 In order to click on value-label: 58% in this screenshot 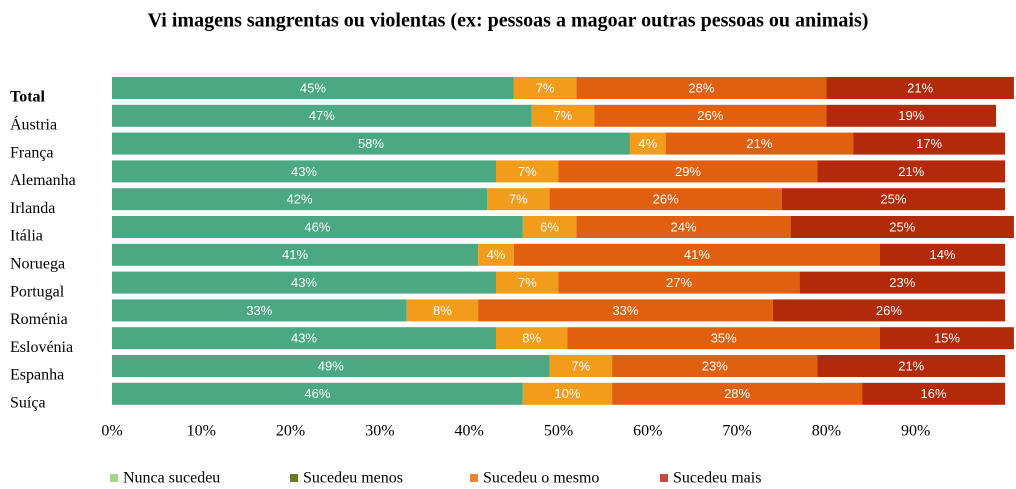, I will do `click(371, 143)`.